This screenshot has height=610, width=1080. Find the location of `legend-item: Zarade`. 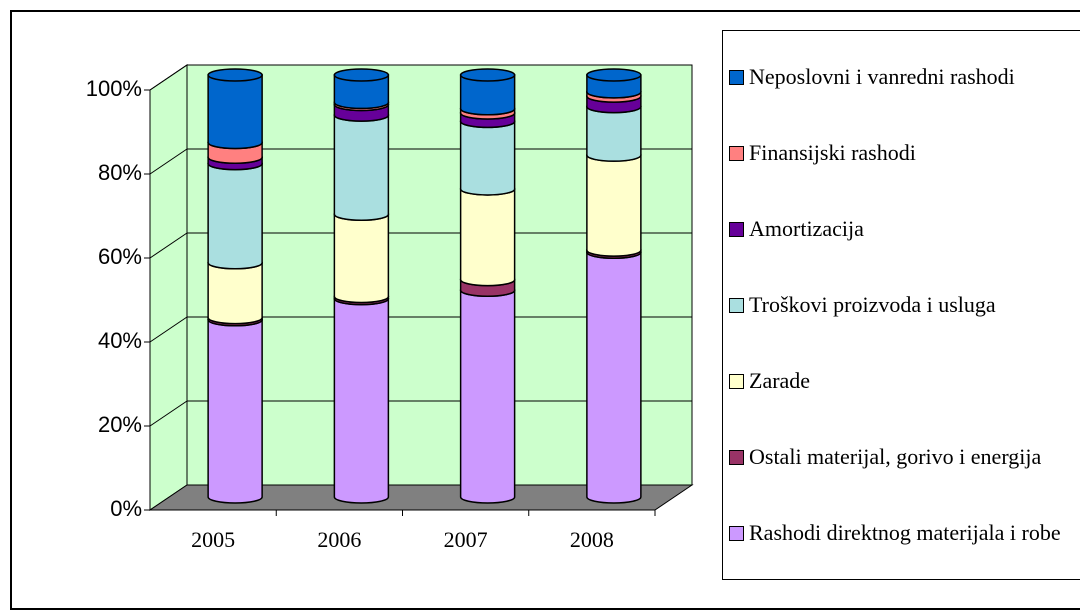

legend-item: Zarade is located at coordinates (903, 381).